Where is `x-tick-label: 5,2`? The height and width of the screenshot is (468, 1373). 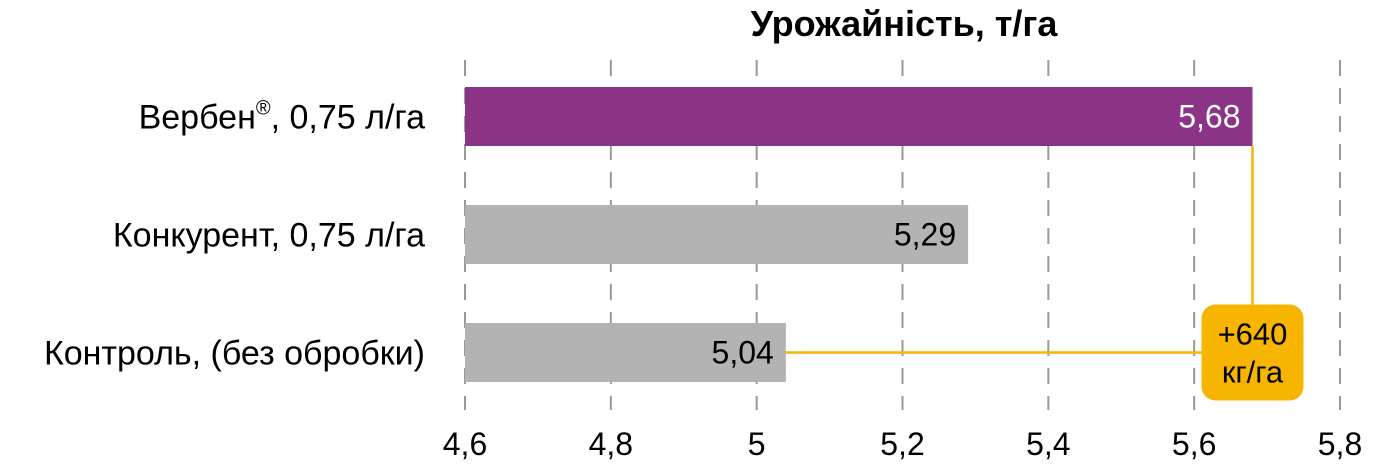 x-tick-label: 5,2 is located at coordinates (902, 444).